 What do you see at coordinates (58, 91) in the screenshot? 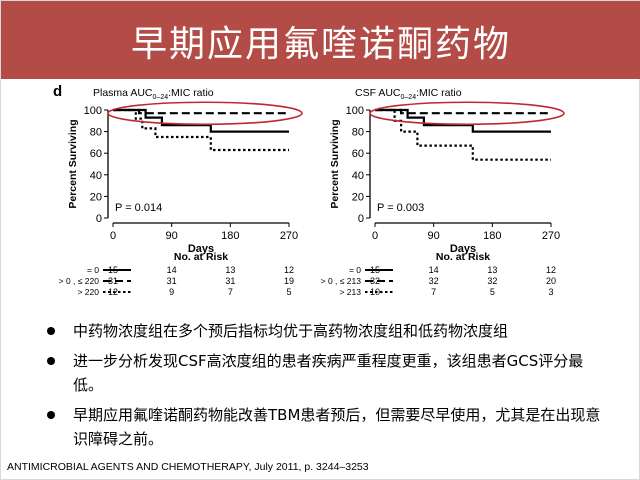
I see `panel-letter: d` at bounding box center [58, 91].